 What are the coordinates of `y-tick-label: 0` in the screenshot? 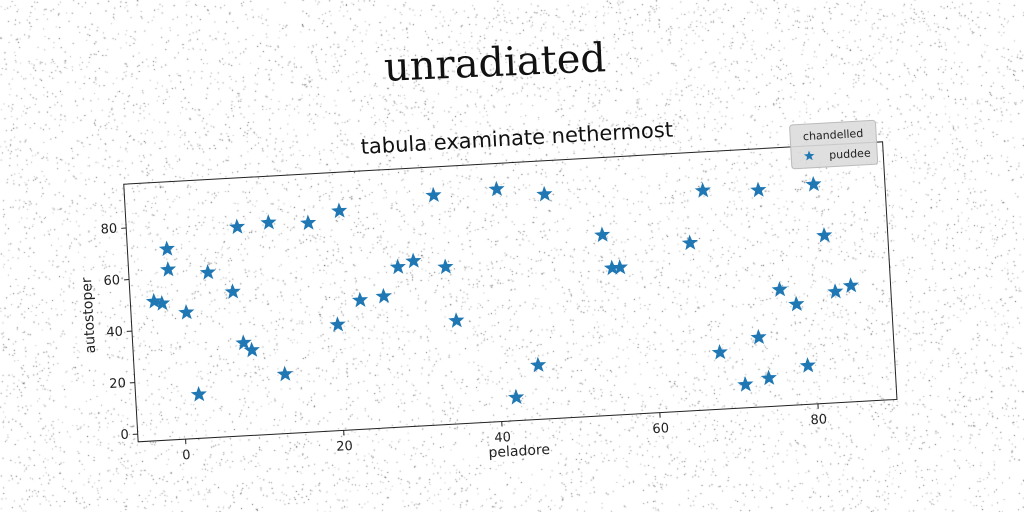 It's located at (124, 435).